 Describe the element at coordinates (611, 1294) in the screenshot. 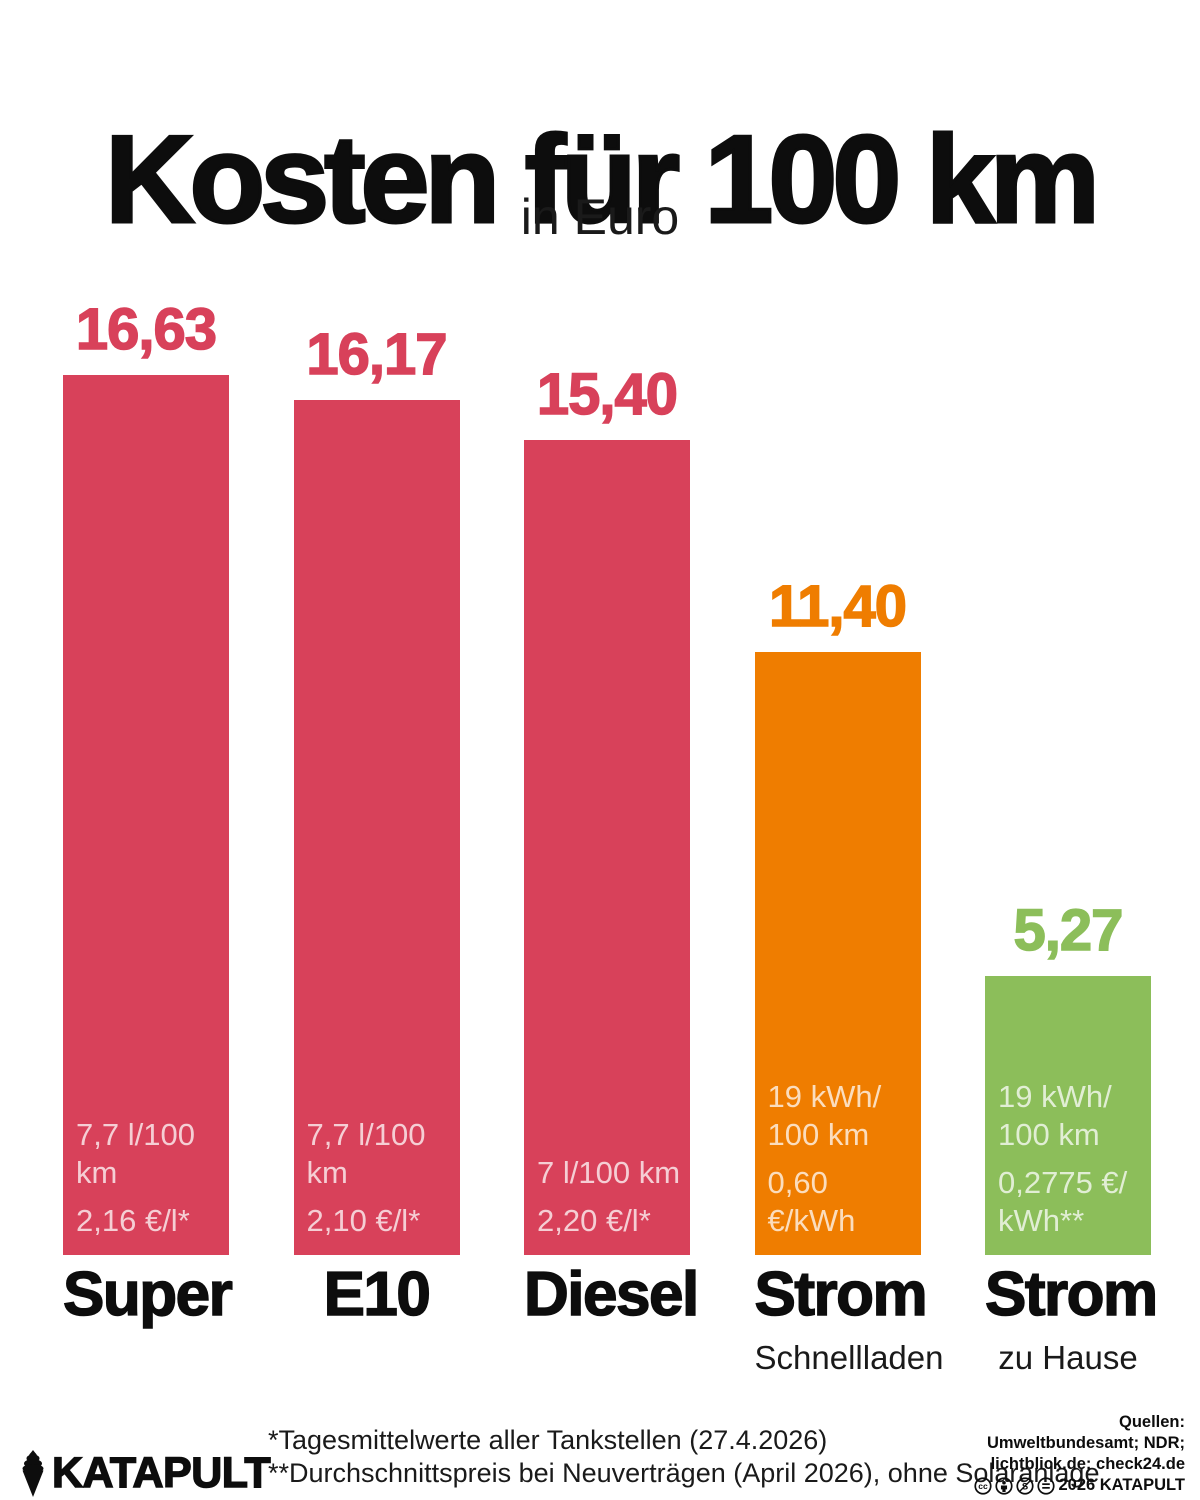

I see `category-name: Diesel` at that location.